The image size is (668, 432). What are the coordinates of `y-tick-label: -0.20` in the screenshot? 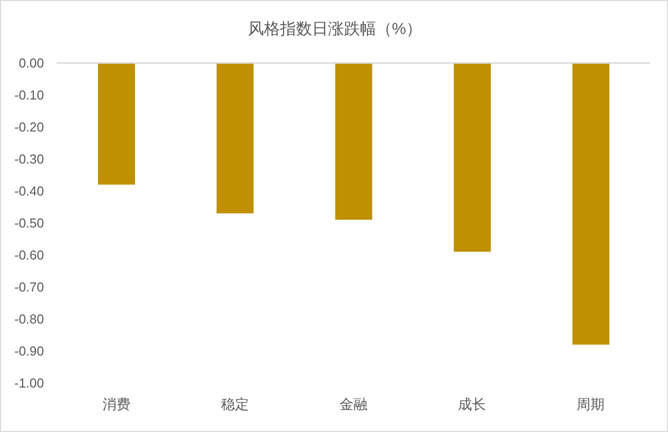 It's located at (29, 127).